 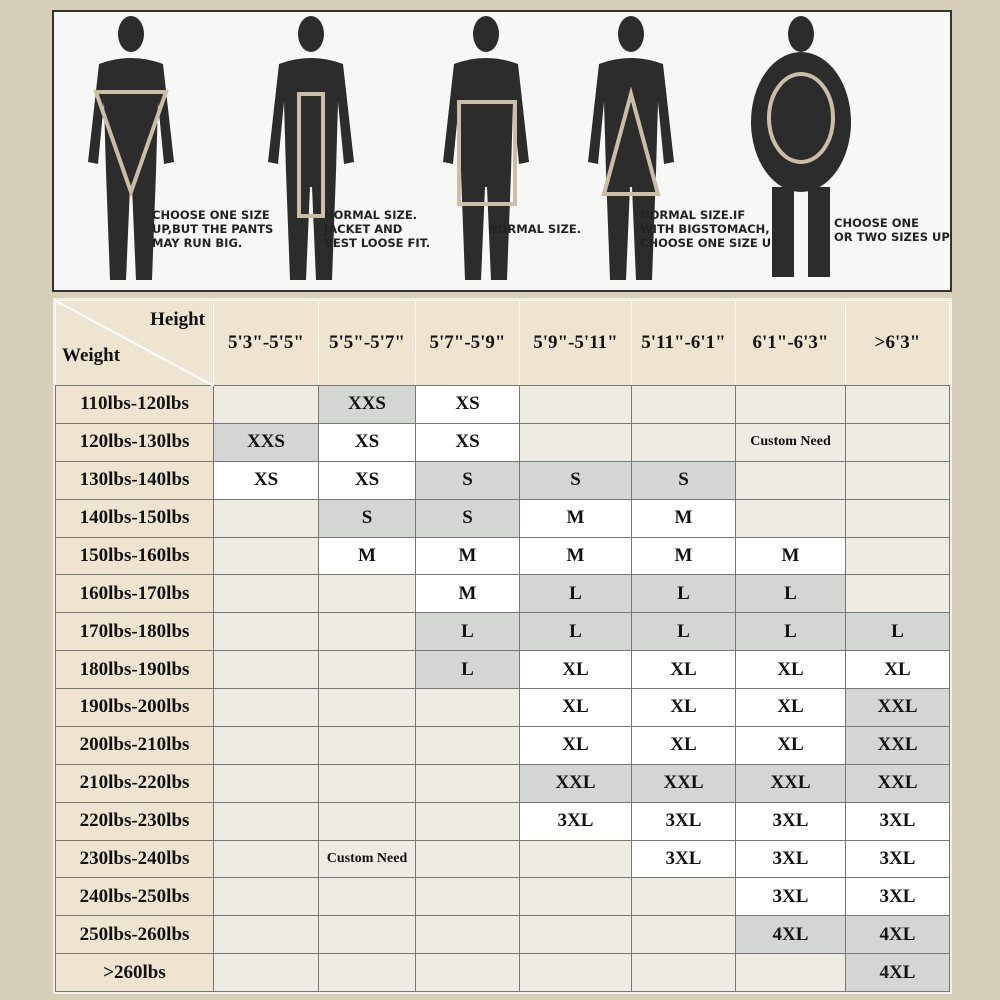 What do you see at coordinates (502, 556) in the screenshot?
I see `table-row: 150lbs-160lbs M M M M M` at bounding box center [502, 556].